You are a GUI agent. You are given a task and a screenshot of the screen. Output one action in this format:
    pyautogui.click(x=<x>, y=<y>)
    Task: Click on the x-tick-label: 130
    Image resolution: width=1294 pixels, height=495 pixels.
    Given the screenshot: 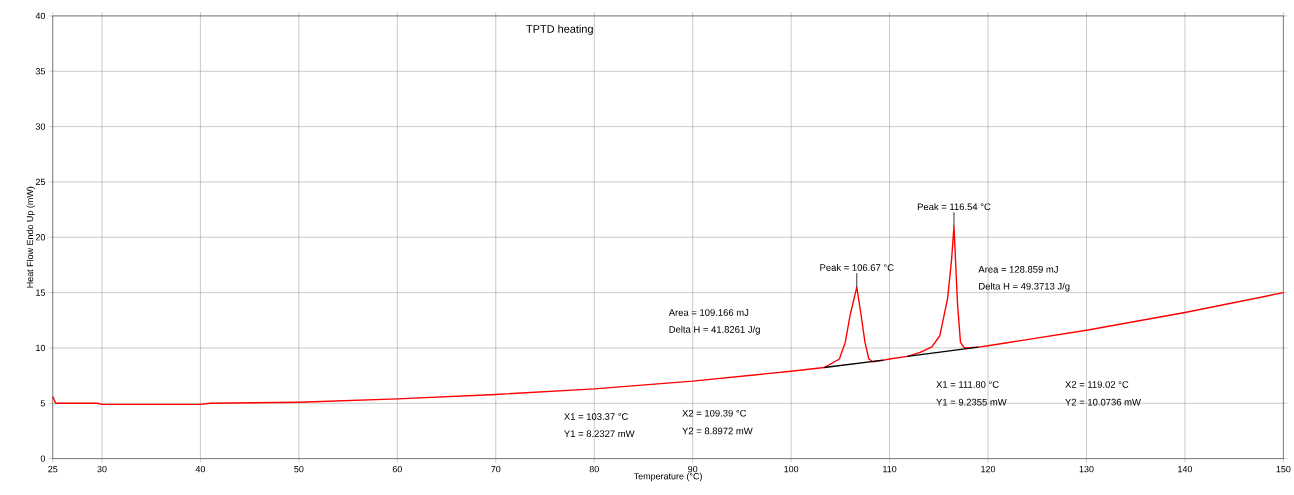 What is the action you would take?
    pyautogui.click(x=1086, y=469)
    